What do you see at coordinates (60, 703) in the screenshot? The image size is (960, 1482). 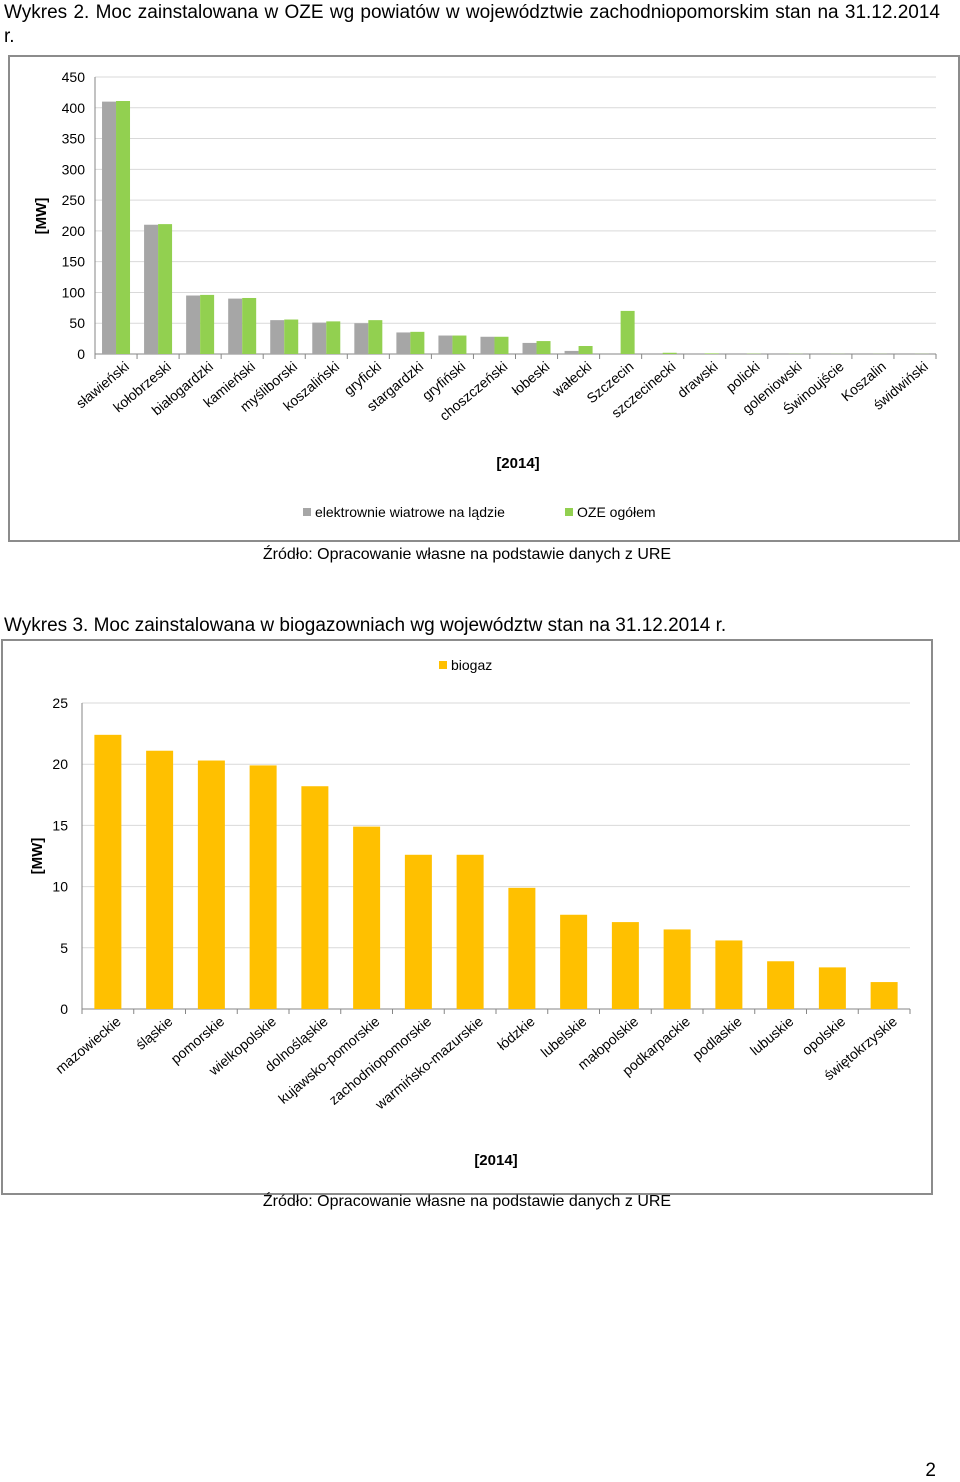 I see `y-tick-label: 25` at bounding box center [60, 703].